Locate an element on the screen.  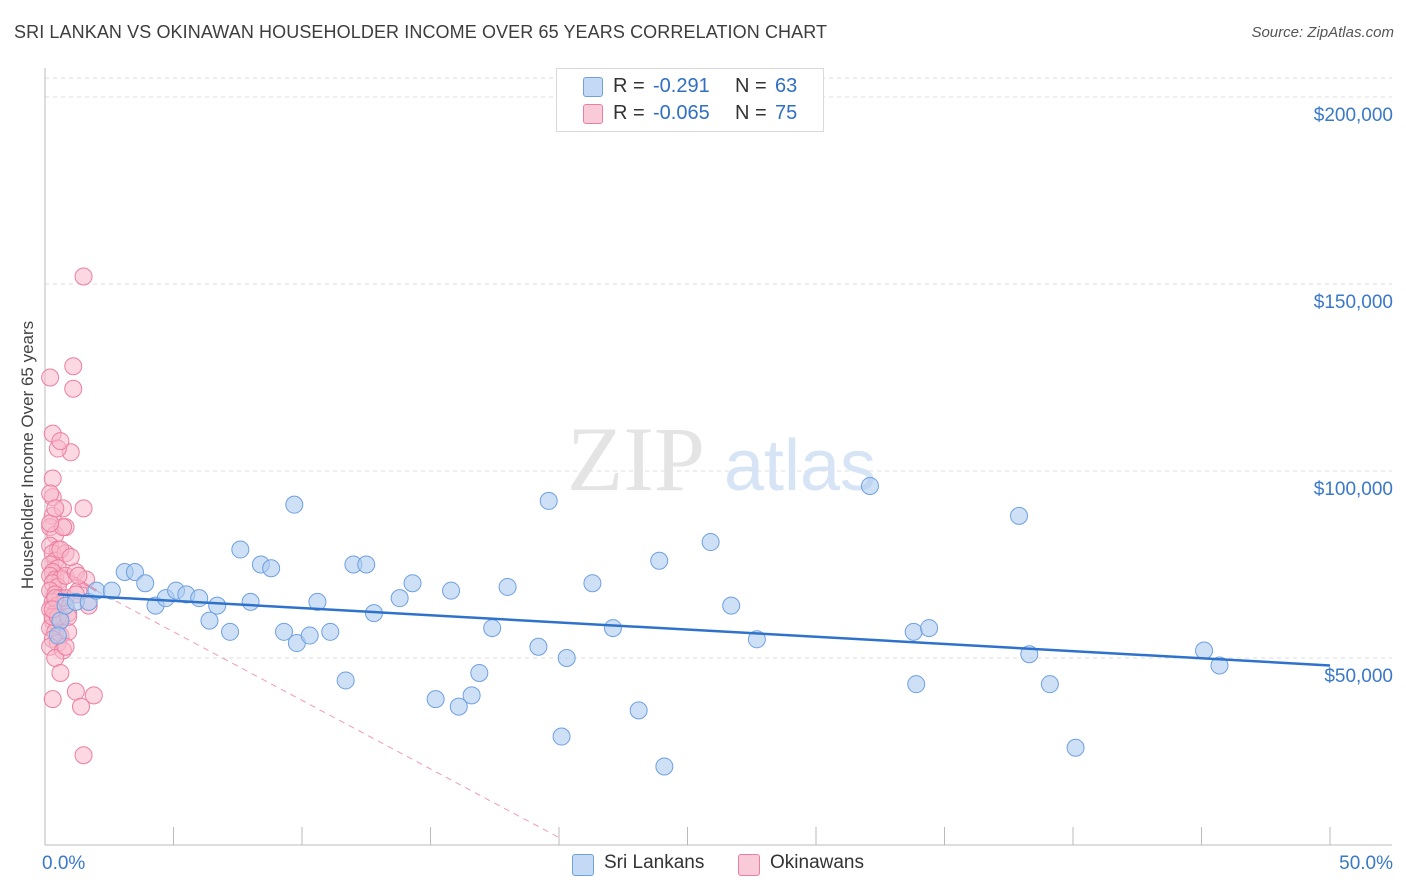
sri-lankans-trend is located at coordinates (694, 630).